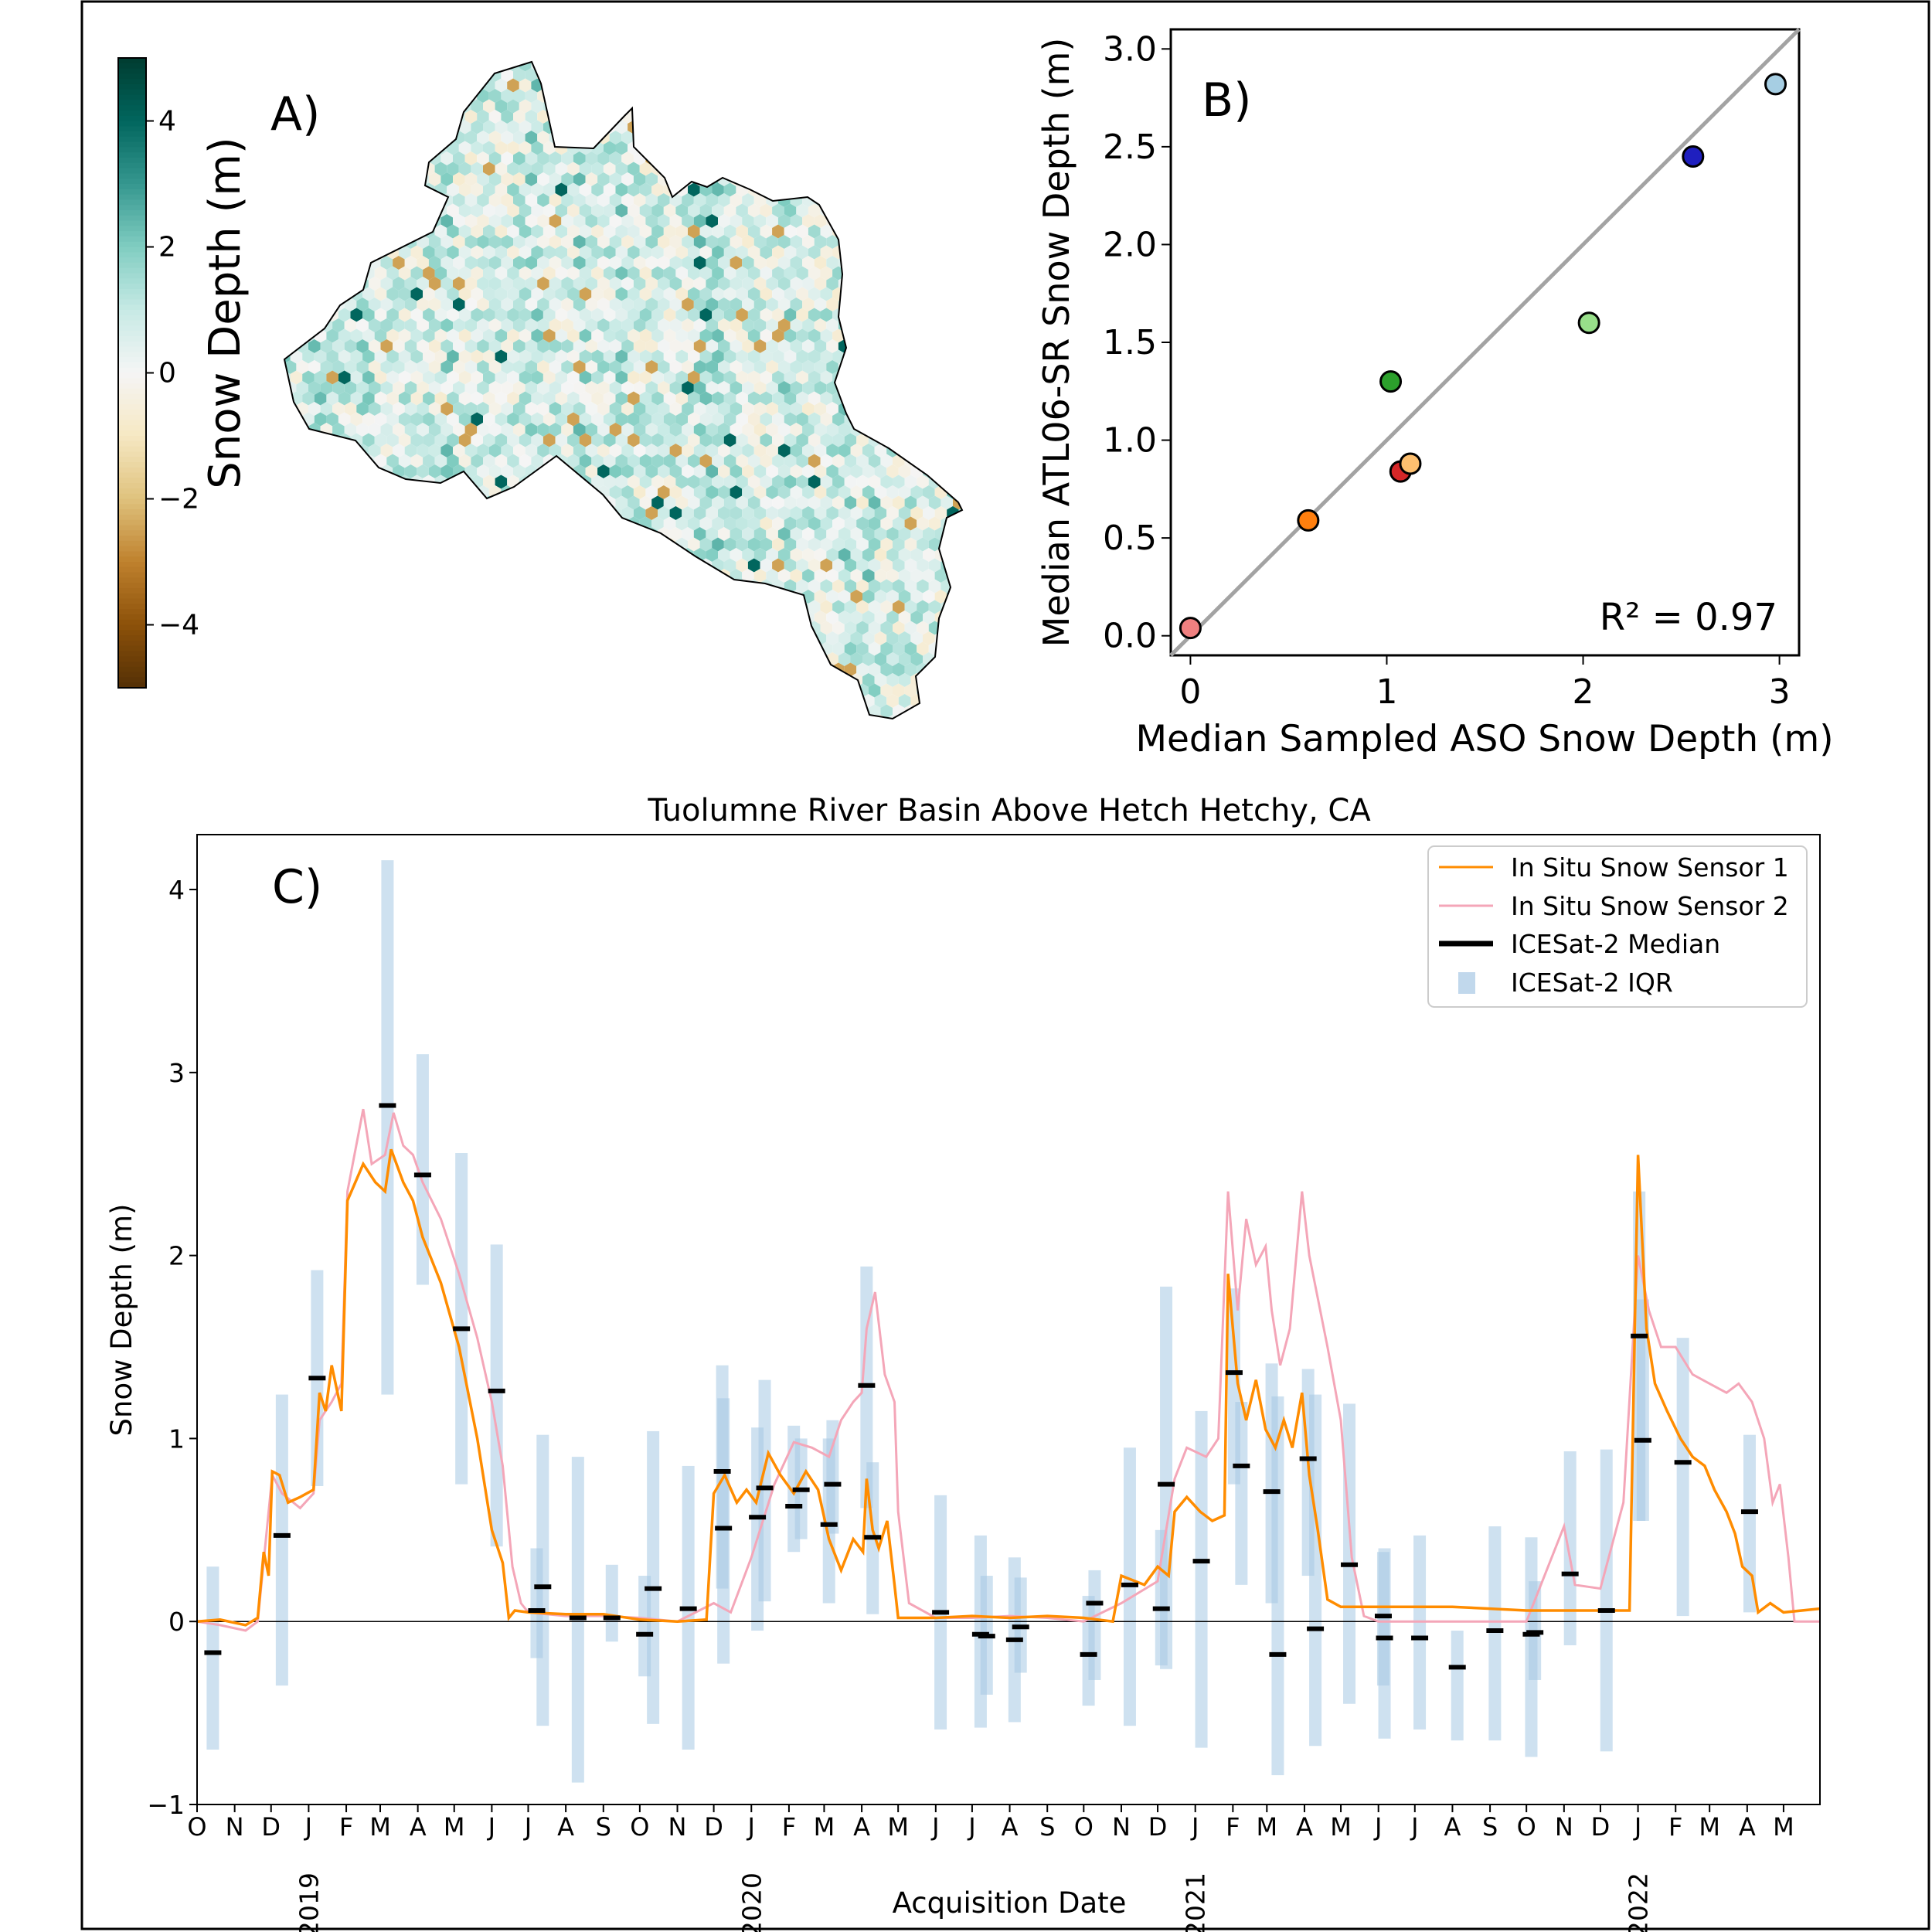 This screenshot has width=1932, height=1932. I want to click on scatter-y-tick-label: 0.0, so click(1130, 636).